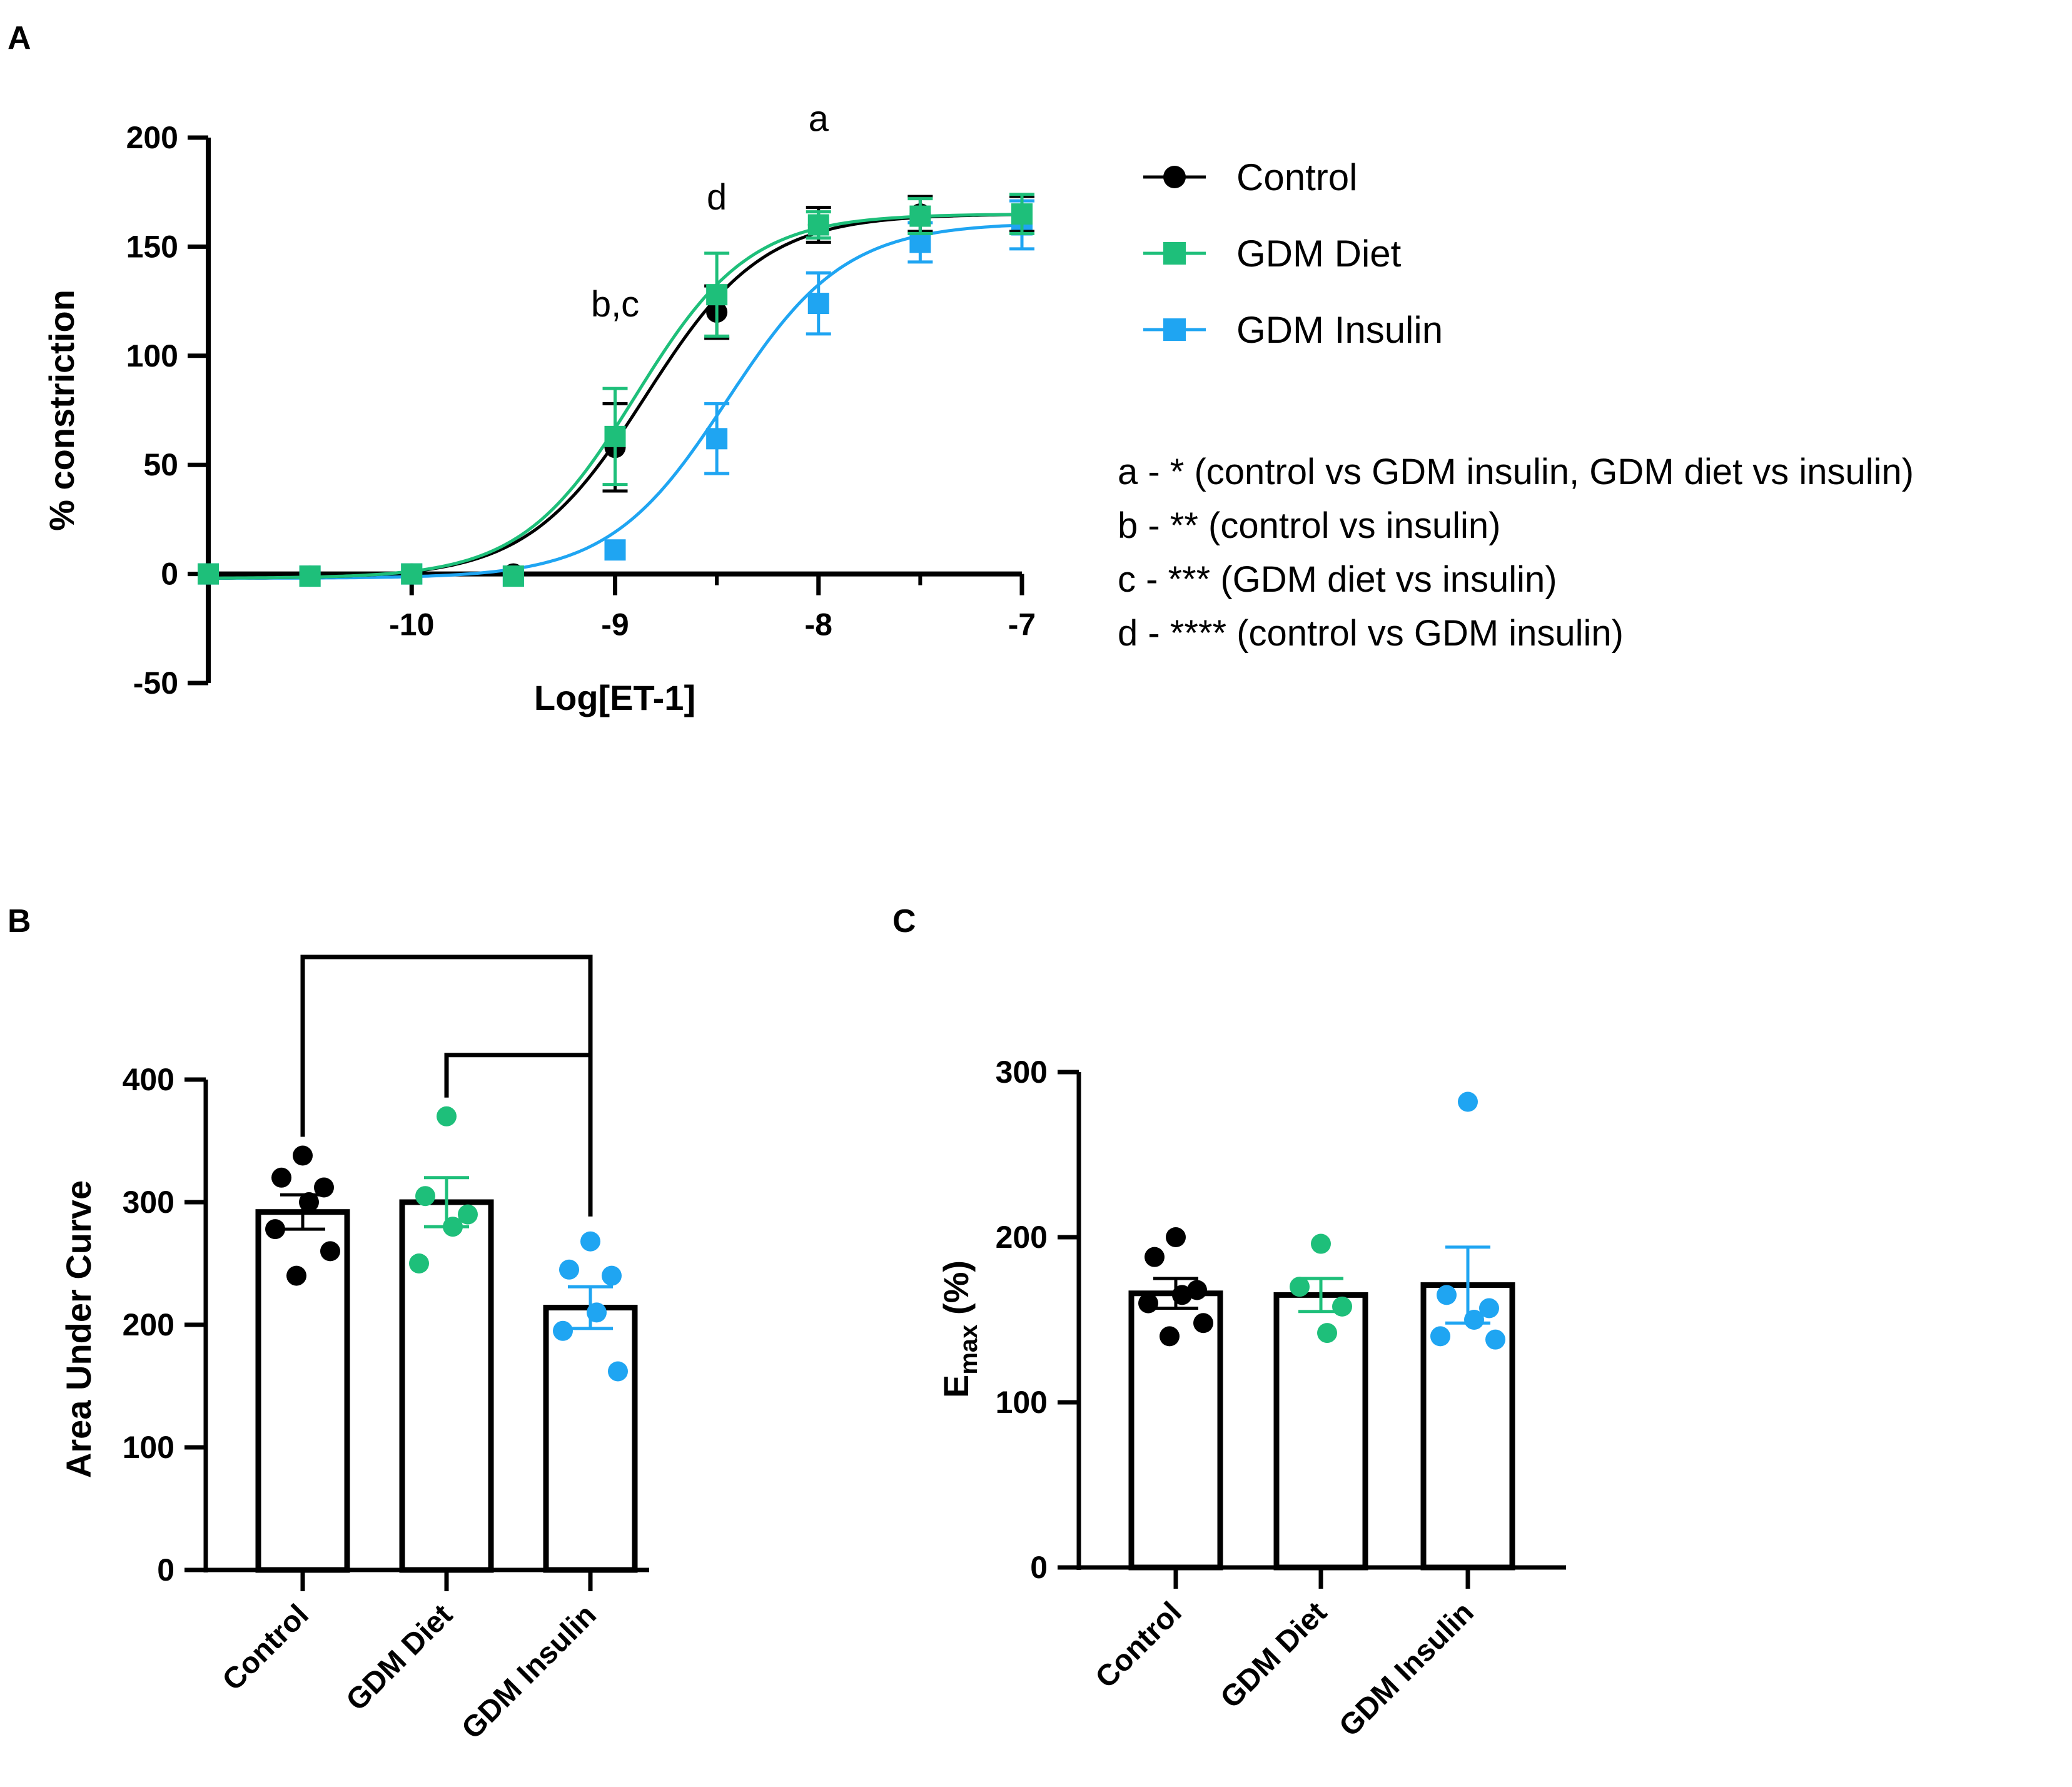  I want to click on panel-b-y-tick-label: 0, so click(166, 1569).